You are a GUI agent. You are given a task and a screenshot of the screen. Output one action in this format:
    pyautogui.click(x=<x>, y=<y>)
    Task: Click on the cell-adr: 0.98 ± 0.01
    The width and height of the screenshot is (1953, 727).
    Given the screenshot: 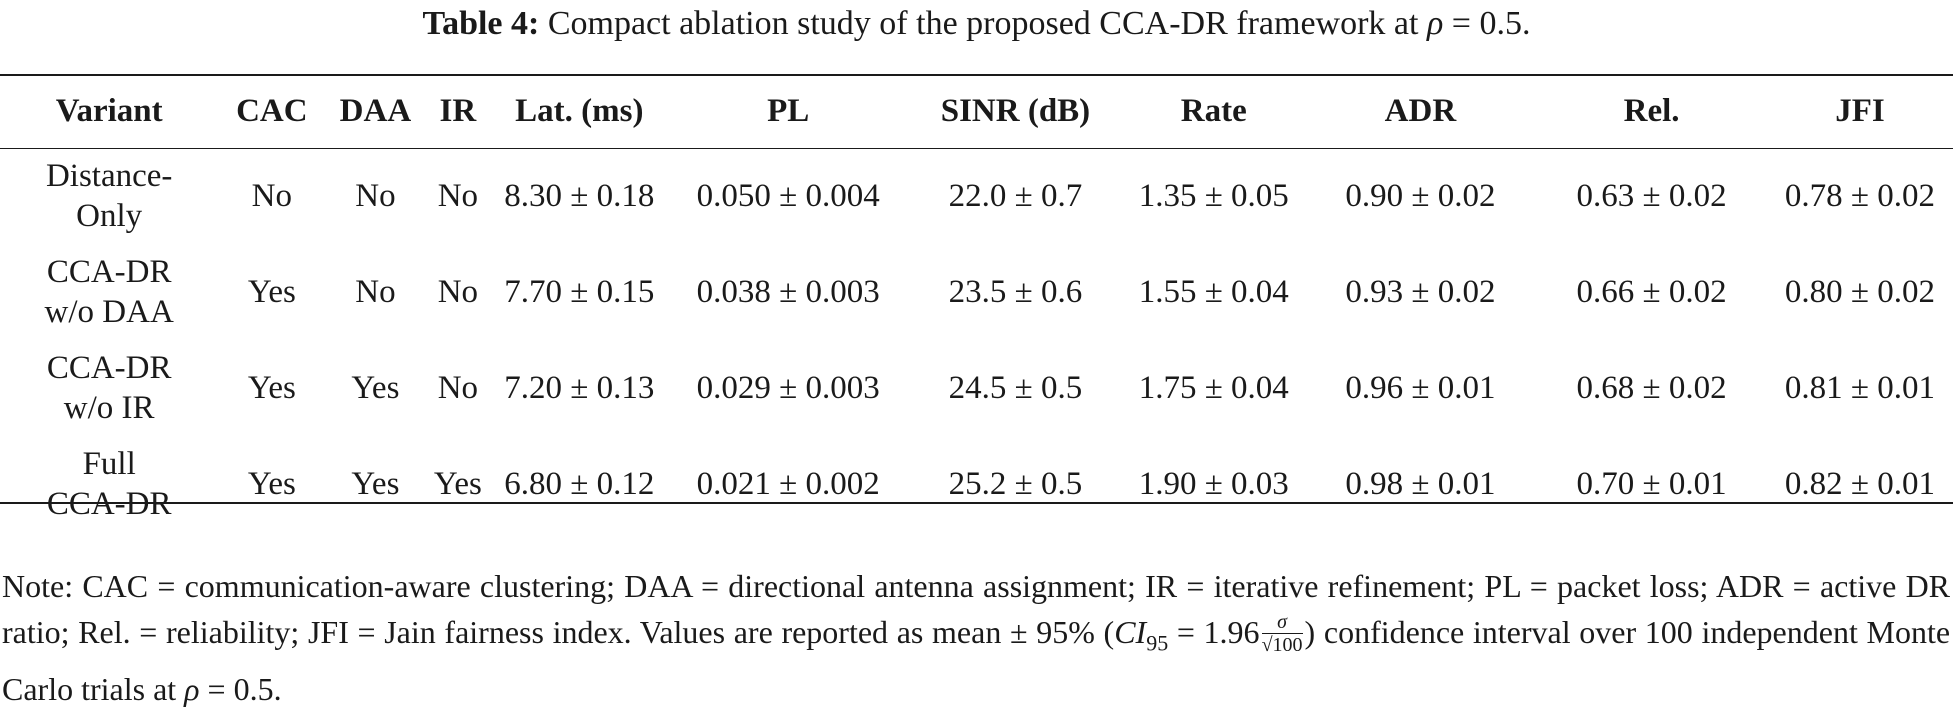 What is the action you would take?
    pyautogui.click(x=1420, y=484)
    